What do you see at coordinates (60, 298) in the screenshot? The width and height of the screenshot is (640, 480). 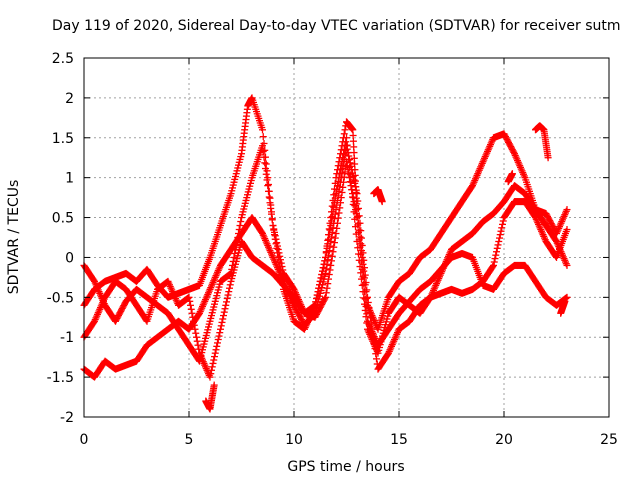 I see `y-tick-label: -0.5` at bounding box center [60, 298].